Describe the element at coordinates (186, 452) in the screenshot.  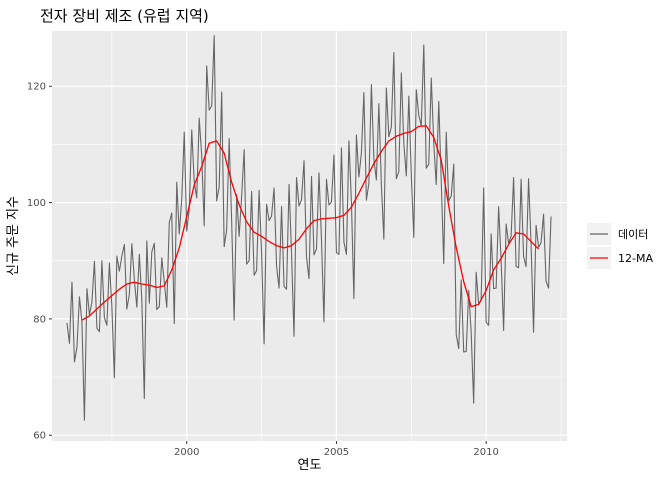
I see `x-tick-label: 2000` at that location.